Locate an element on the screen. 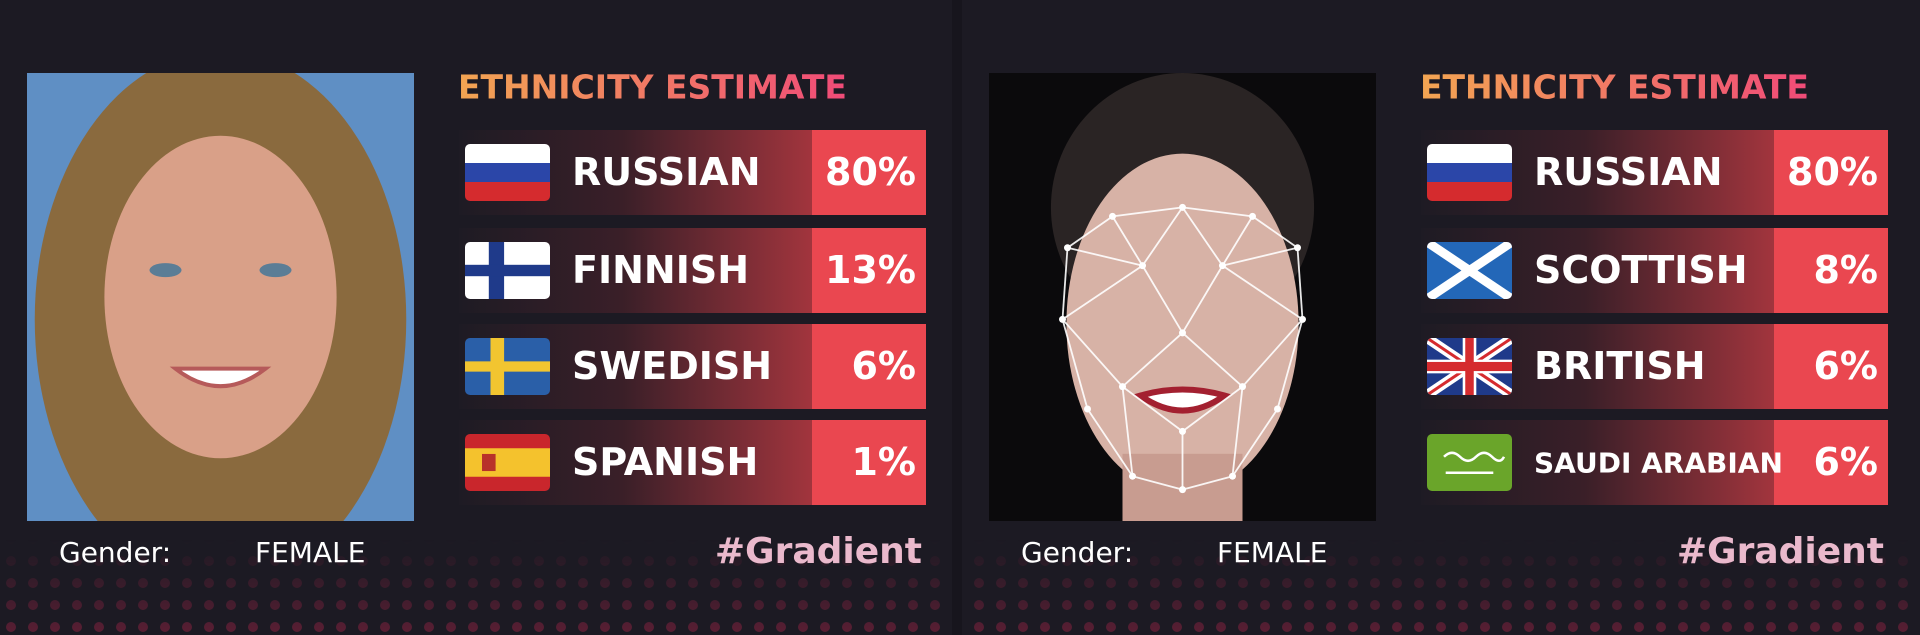  ethnicity-percent: 1% is located at coordinates (883, 462).